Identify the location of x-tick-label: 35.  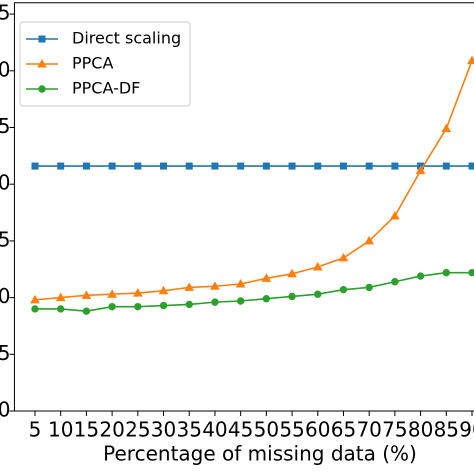
(189, 430).